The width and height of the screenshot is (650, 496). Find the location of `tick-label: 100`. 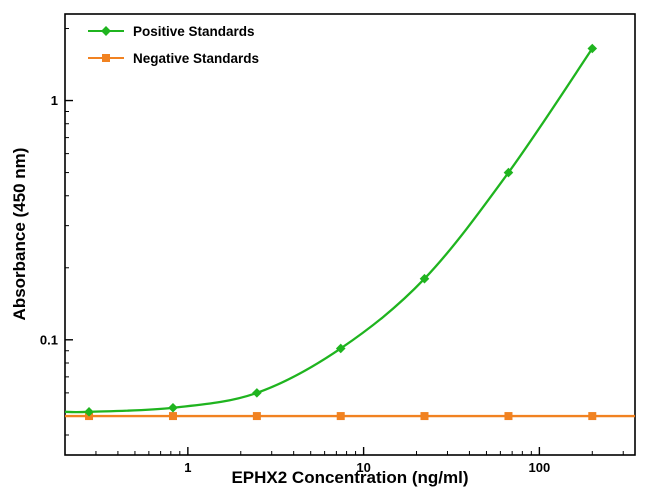

tick-label: 100 is located at coordinates (540, 467).